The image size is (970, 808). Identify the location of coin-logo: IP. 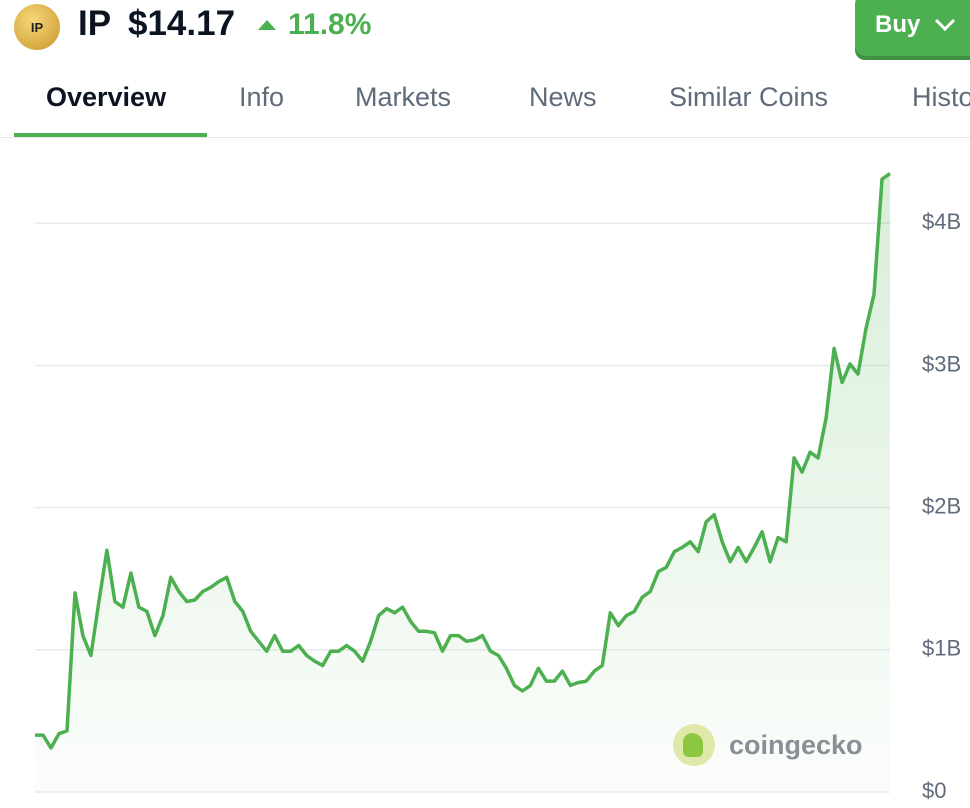
(37, 27).